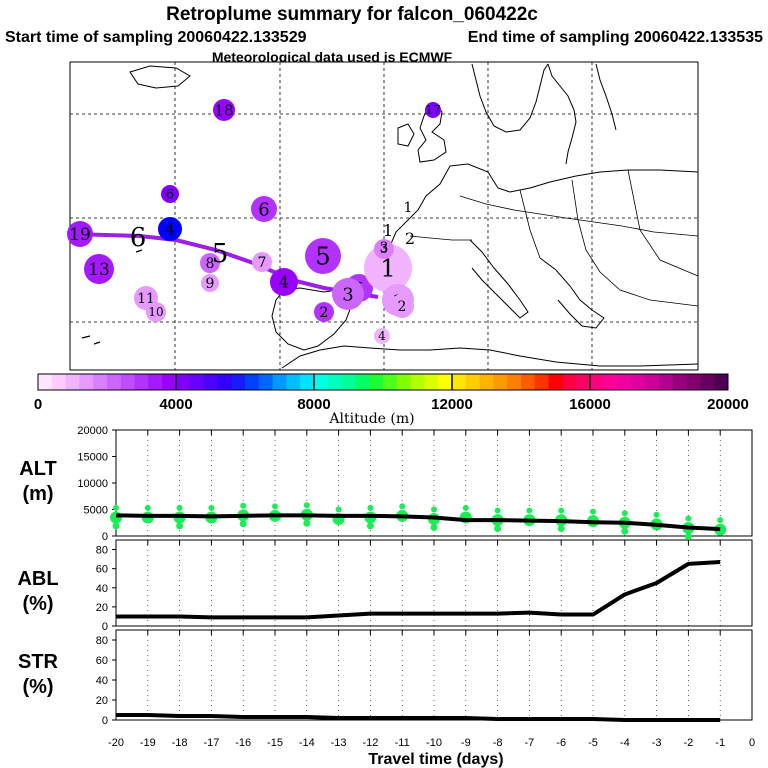 The height and width of the screenshot is (768, 768). Describe the element at coordinates (180, 743) in the screenshot. I see `x-tick-label: -18` at that location.